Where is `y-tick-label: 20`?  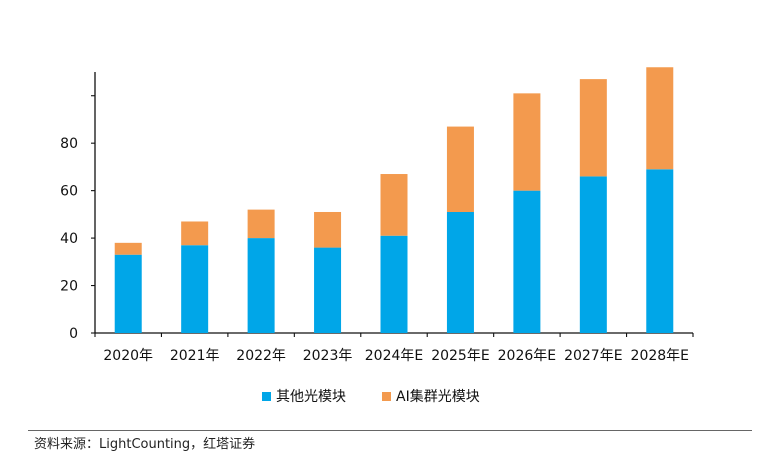
y-tick-label: 20 is located at coordinates (69, 287).